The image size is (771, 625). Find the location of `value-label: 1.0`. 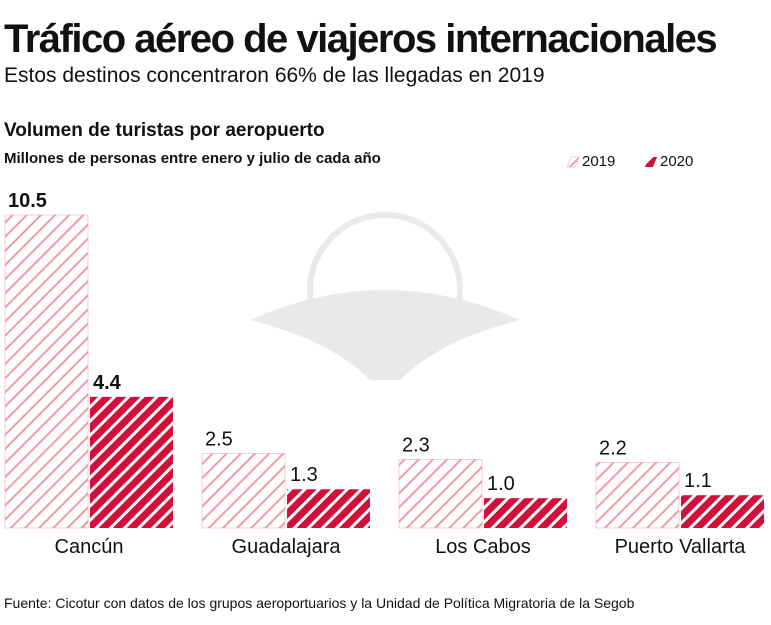

value-label: 1.0 is located at coordinates (501, 484).